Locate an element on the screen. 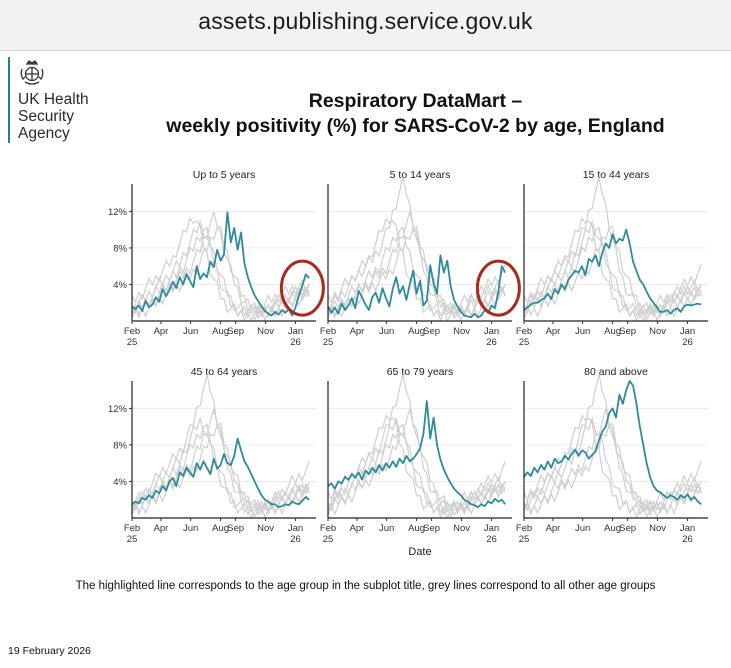  organisation-name: UK Health Security Agency is located at coordinates (53, 116).